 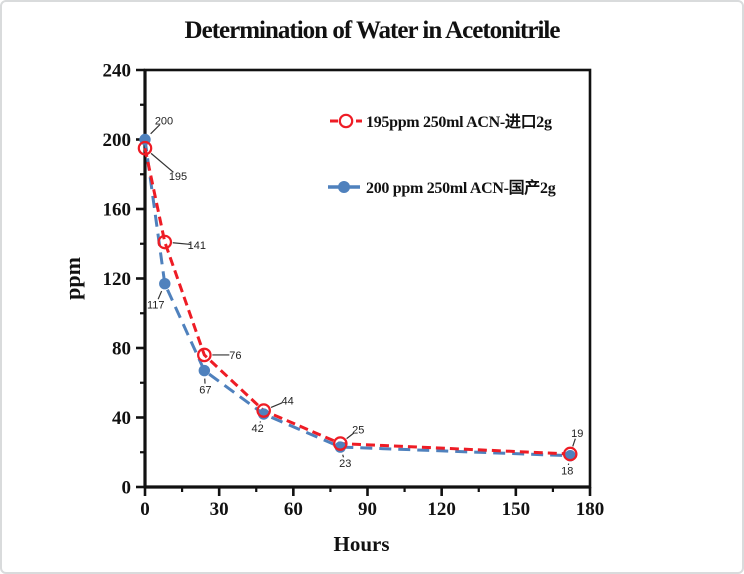 What do you see at coordinates (235, 356) in the screenshot?
I see `data-point-label: 76` at bounding box center [235, 356].